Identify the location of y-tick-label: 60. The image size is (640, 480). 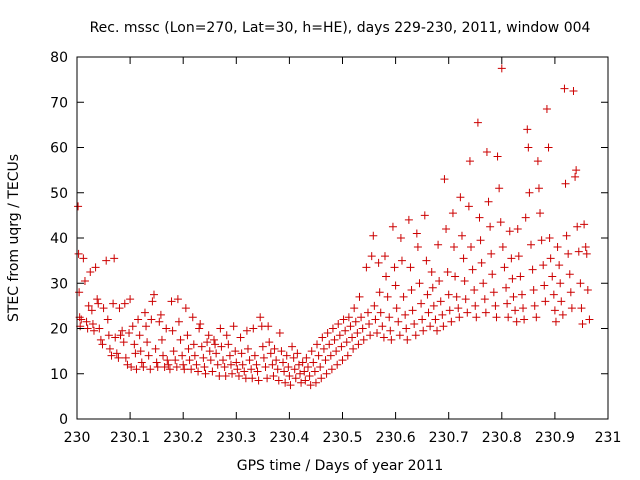
(59, 149).